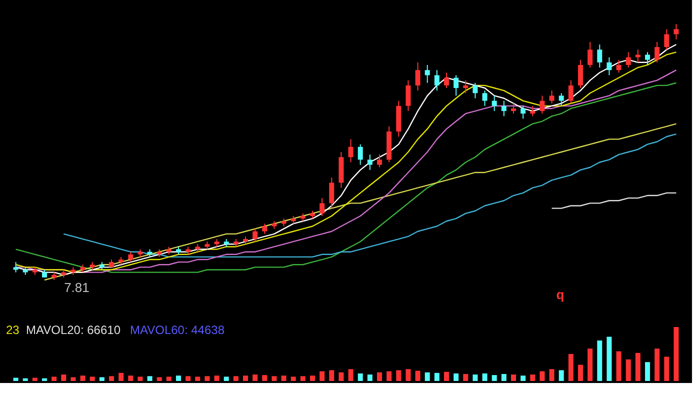 This screenshot has width=693, height=398. I want to click on annotation: 23, so click(13, 330).